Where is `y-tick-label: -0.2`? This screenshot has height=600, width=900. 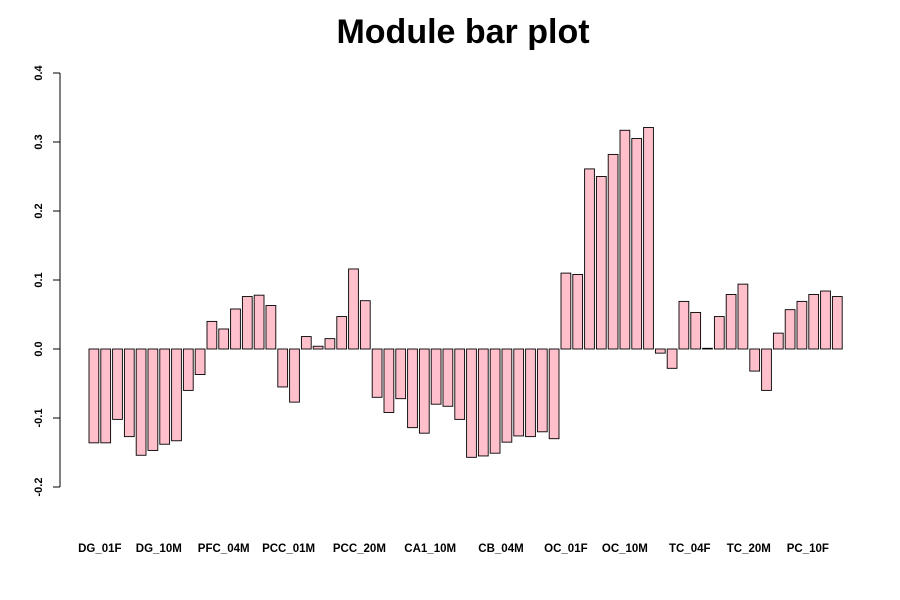 y-tick-label: -0.2 is located at coordinates (39, 487).